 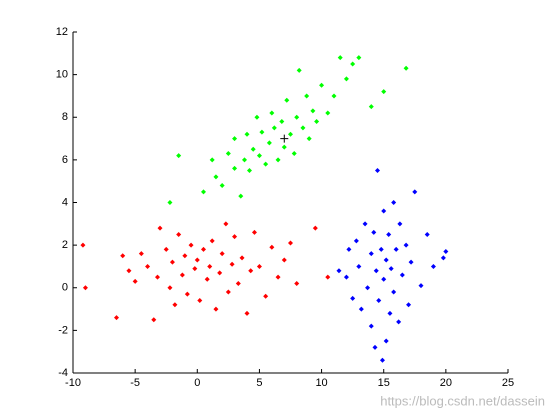 I want to click on y-tick-label: 2, so click(x=65, y=245).